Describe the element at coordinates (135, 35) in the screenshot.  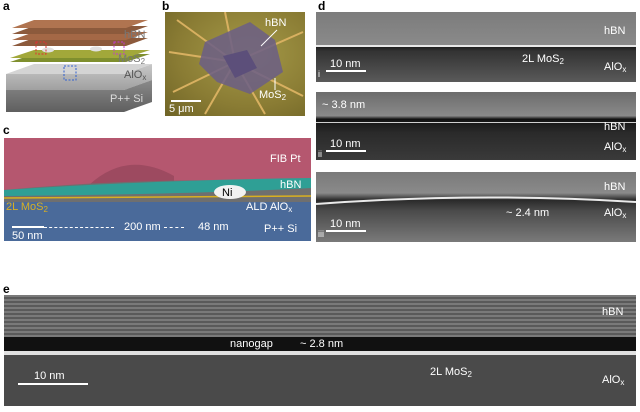
I see `schematic-hbn-label: hBN` at that location.